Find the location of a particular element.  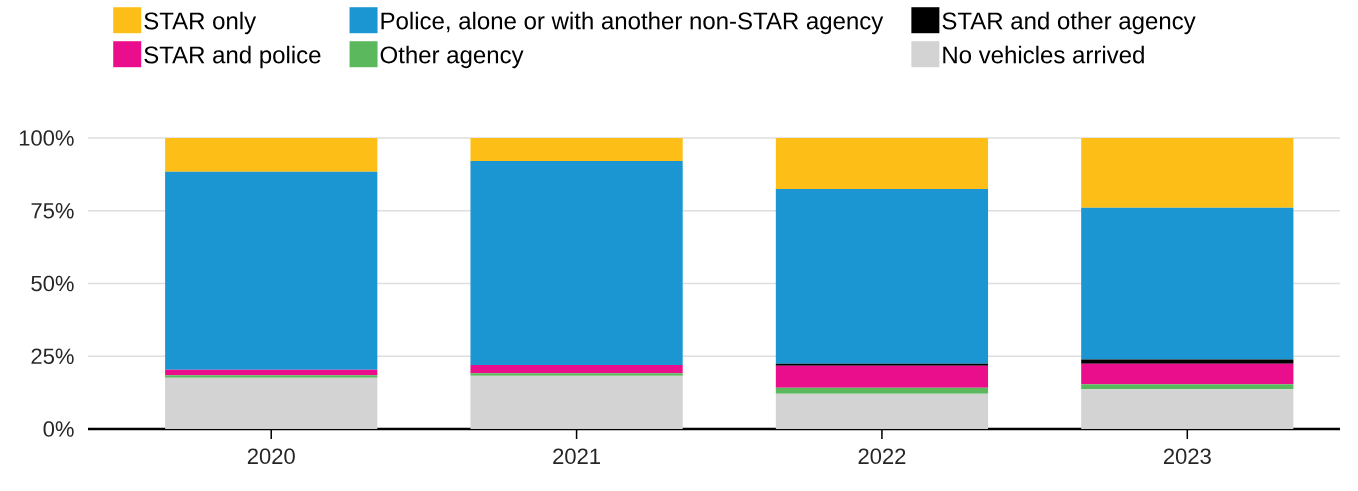

legend-label: Other agency is located at coordinates (452, 57).